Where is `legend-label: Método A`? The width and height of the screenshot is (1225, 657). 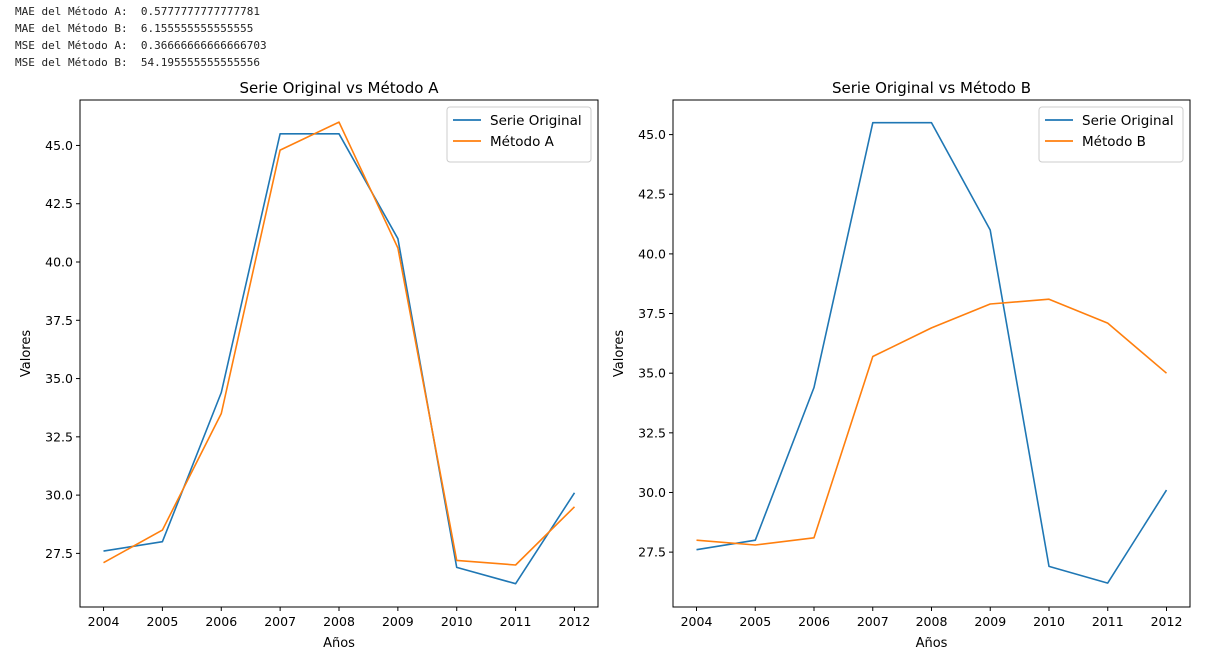 legend-label: Método A is located at coordinates (522, 142).